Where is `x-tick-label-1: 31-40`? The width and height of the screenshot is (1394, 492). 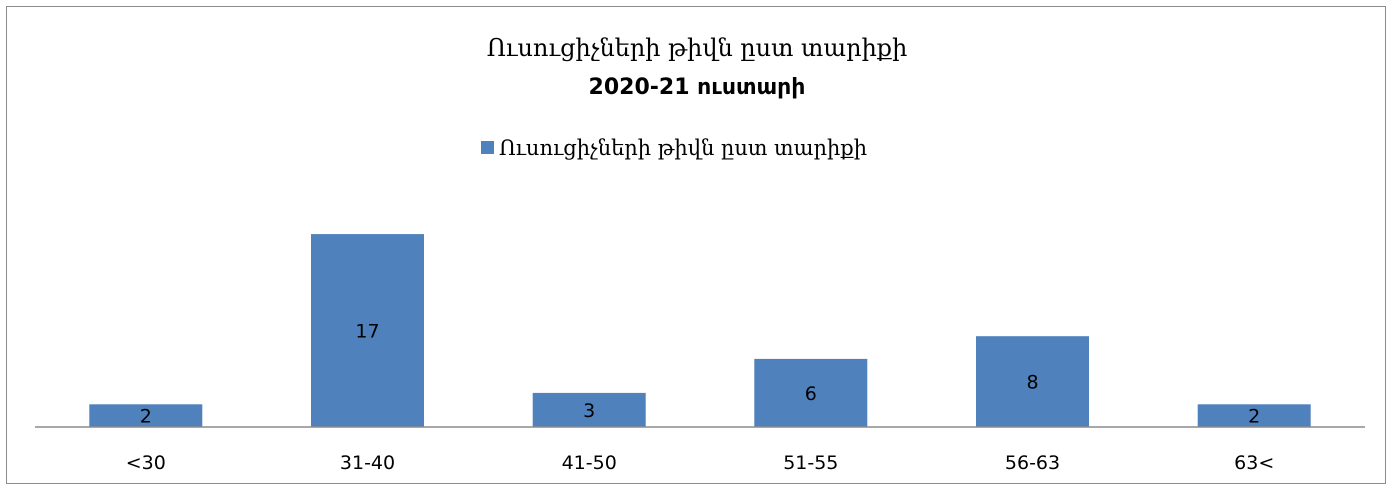
x-tick-label-1: 31-40 is located at coordinates (367, 463).